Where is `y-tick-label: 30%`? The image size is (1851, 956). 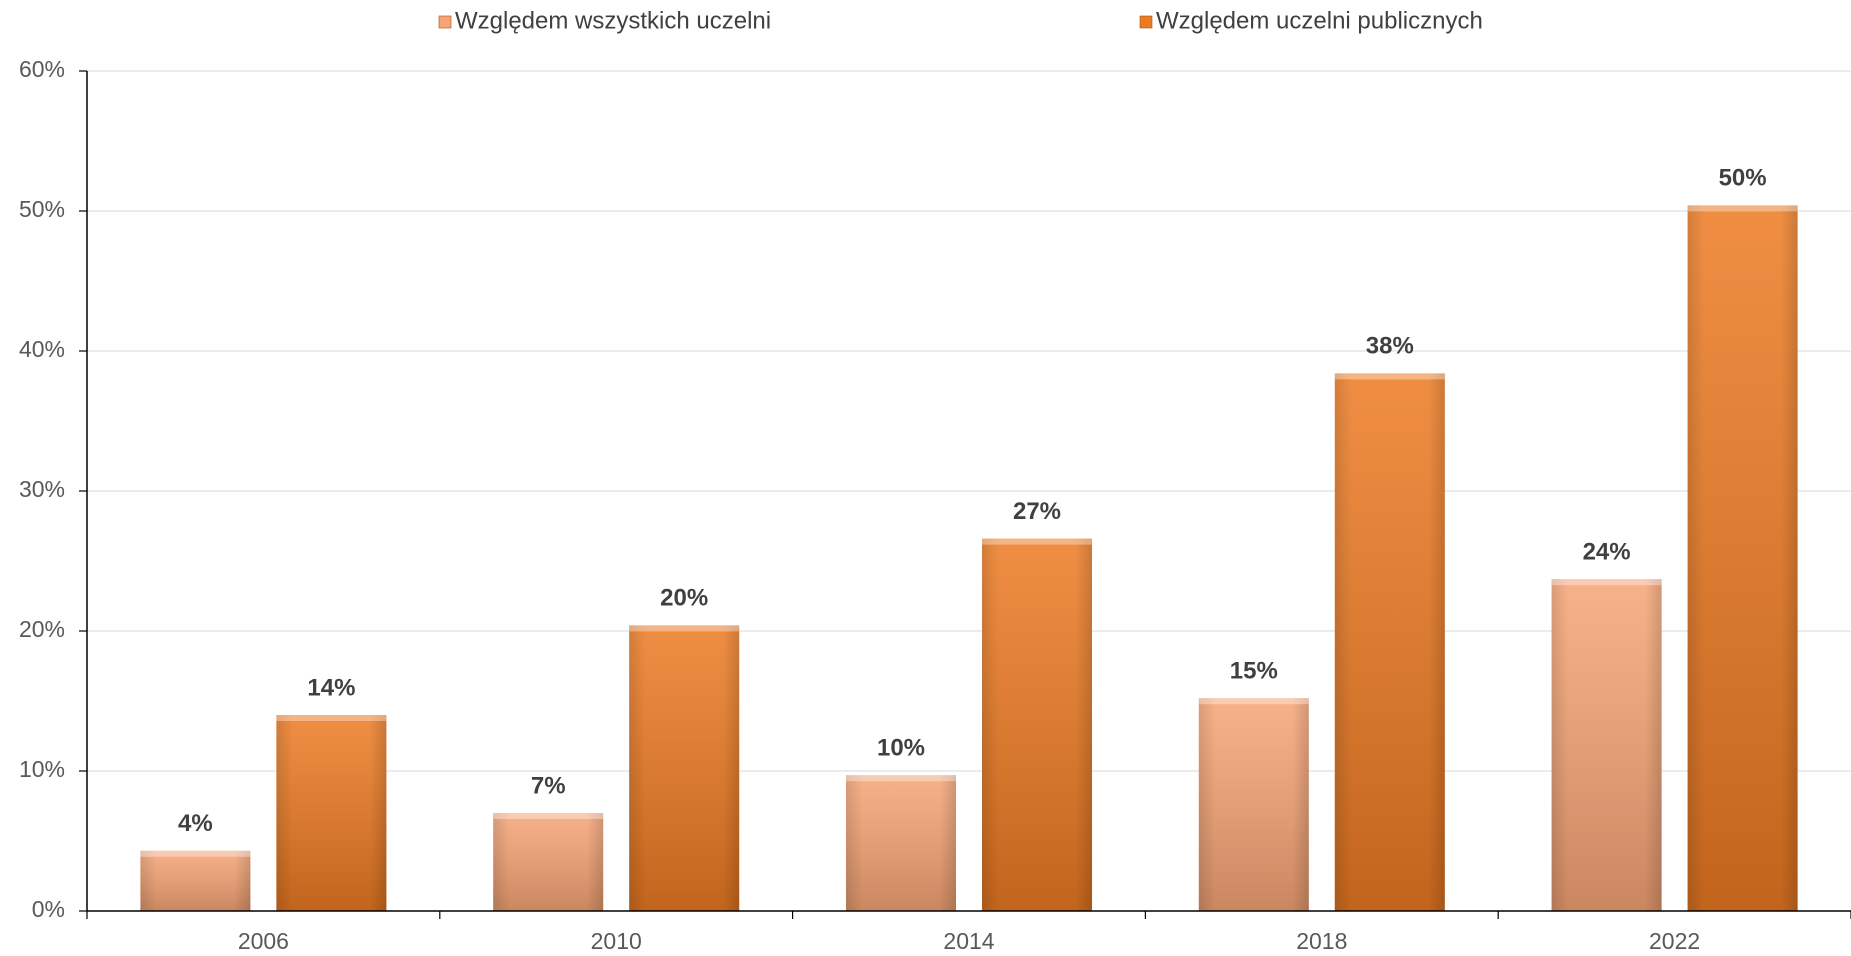 y-tick-label: 30% is located at coordinates (42, 489).